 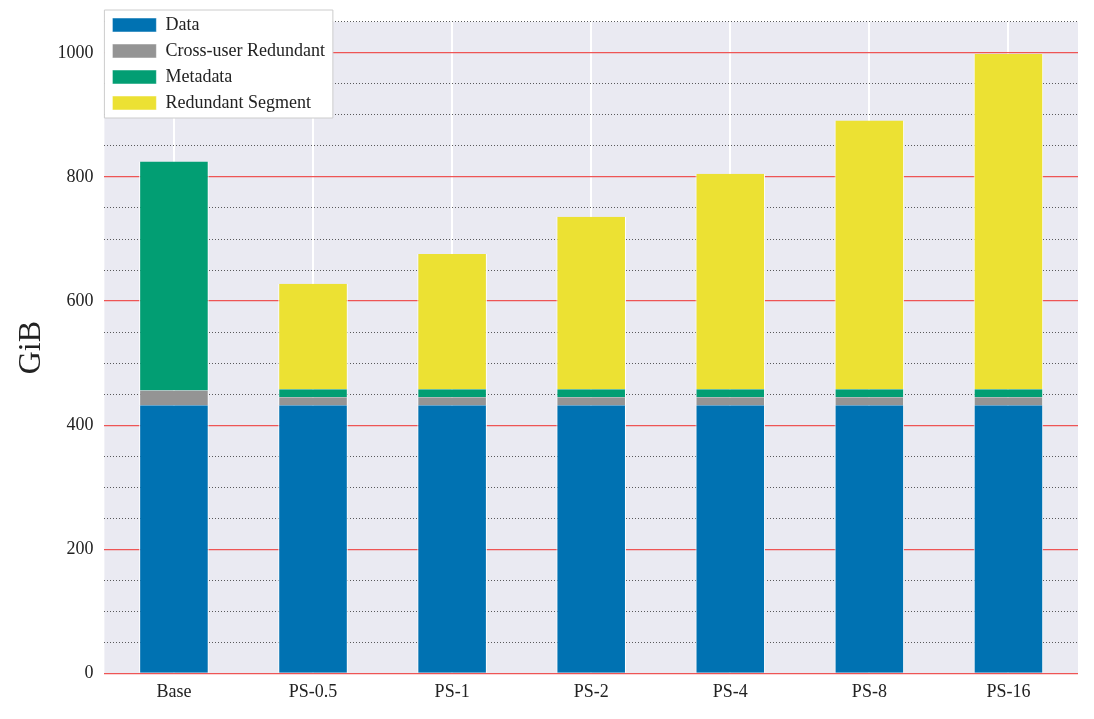 I want to click on x-tick-label: PS-16, so click(x=1008, y=690).